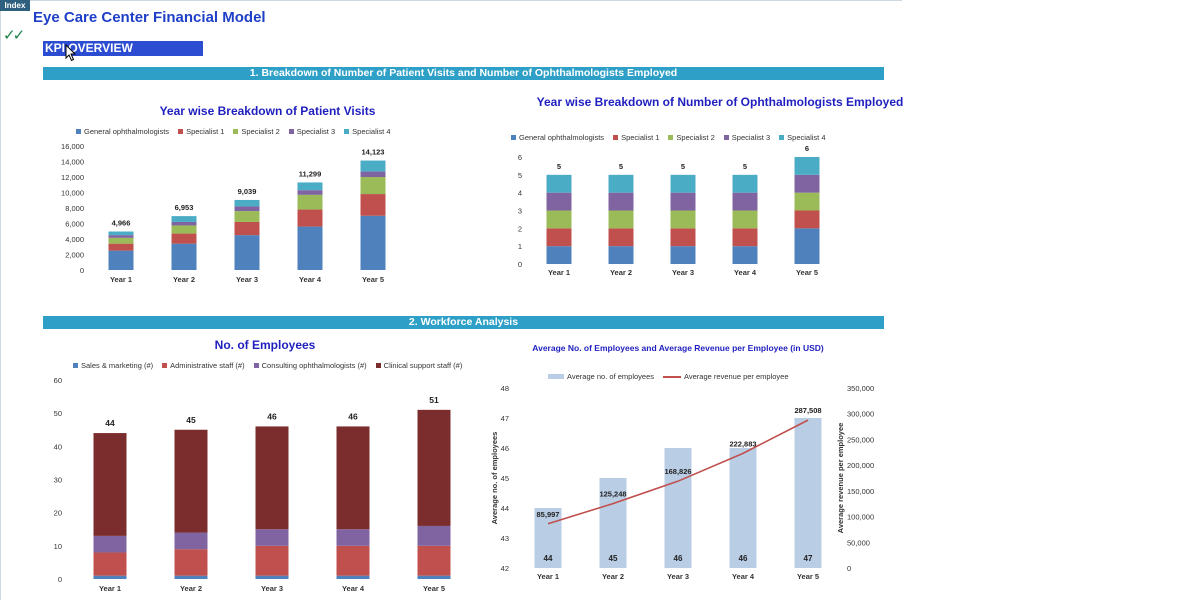  What do you see at coordinates (640, 137) in the screenshot?
I see `legend-label: Specialist 1` at bounding box center [640, 137].